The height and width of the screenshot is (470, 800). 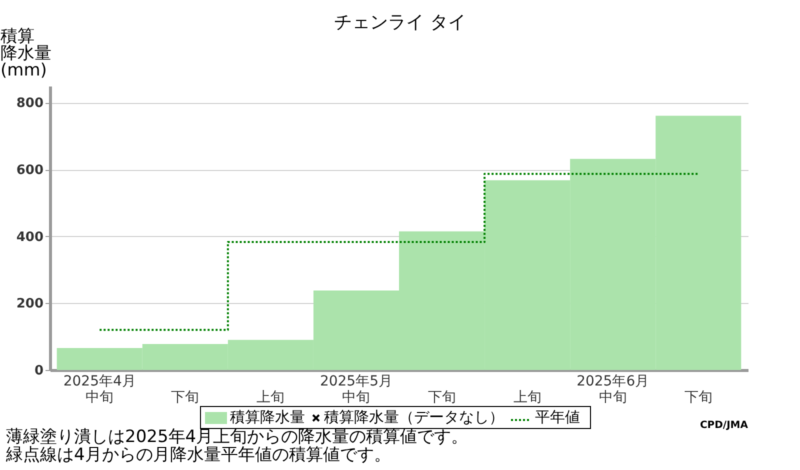 I want to click on y-tick-label: 400, so click(x=30, y=237).